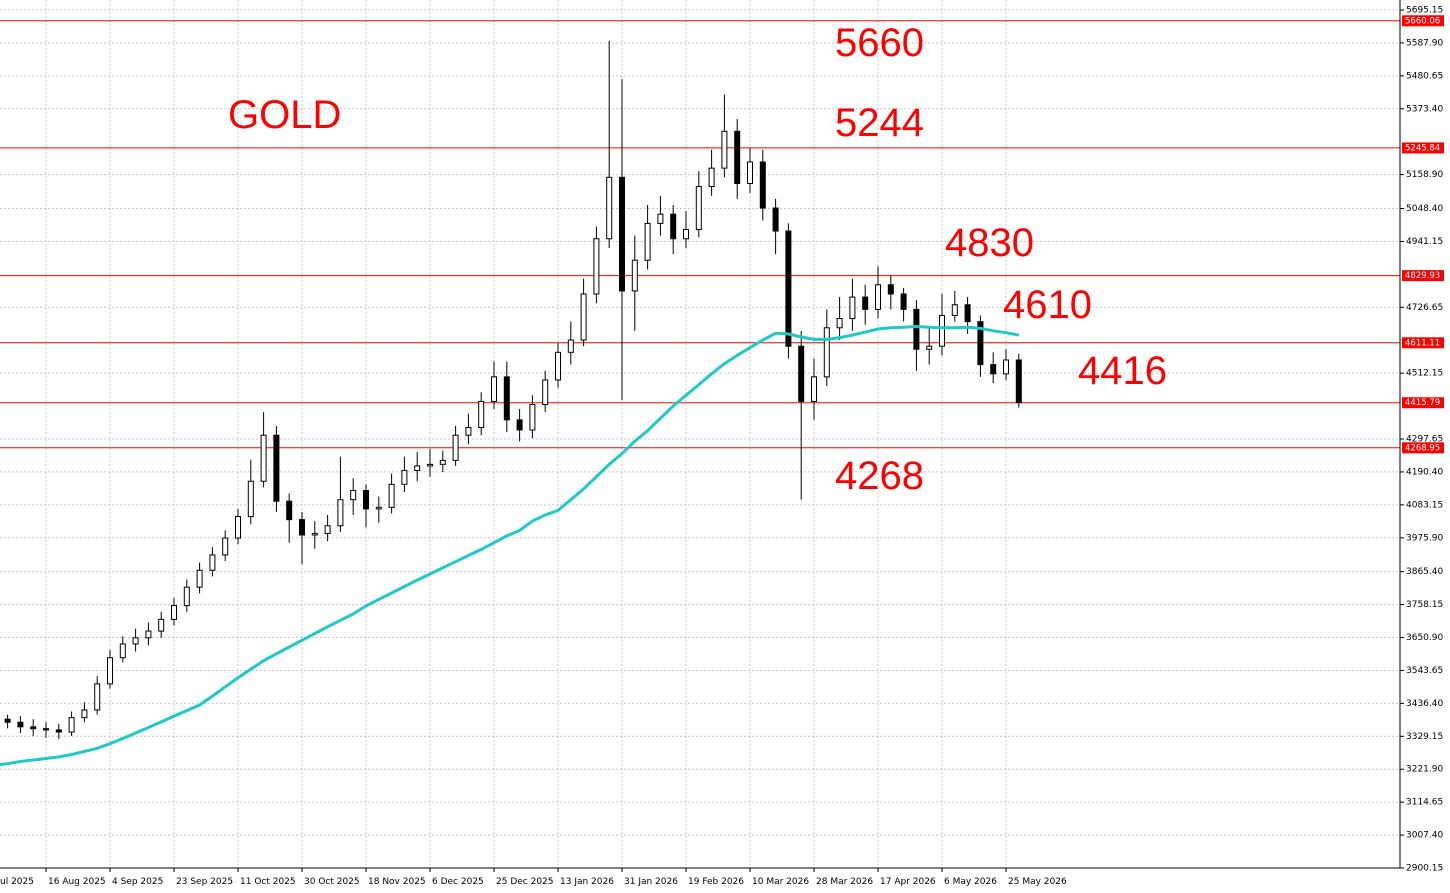 The width and height of the screenshot is (1450, 893). What do you see at coordinates (587, 882) in the screenshot?
I see `x-tick-label: 13 Jan 2026` at bounding box center [587, 882].